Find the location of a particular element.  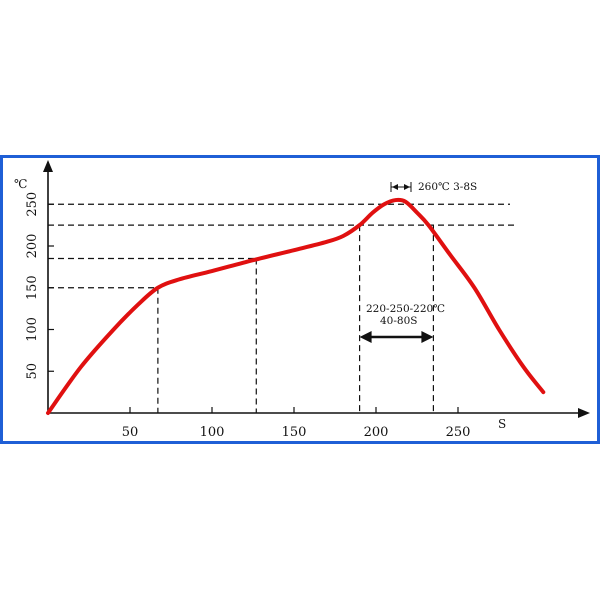

x-tick-label-200: 200 is located at coordinates (376, 432).